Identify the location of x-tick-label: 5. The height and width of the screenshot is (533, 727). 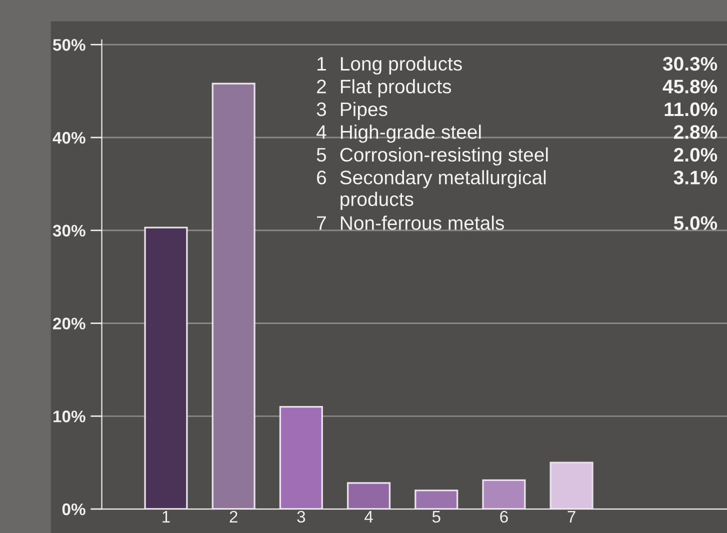
(436, 517).